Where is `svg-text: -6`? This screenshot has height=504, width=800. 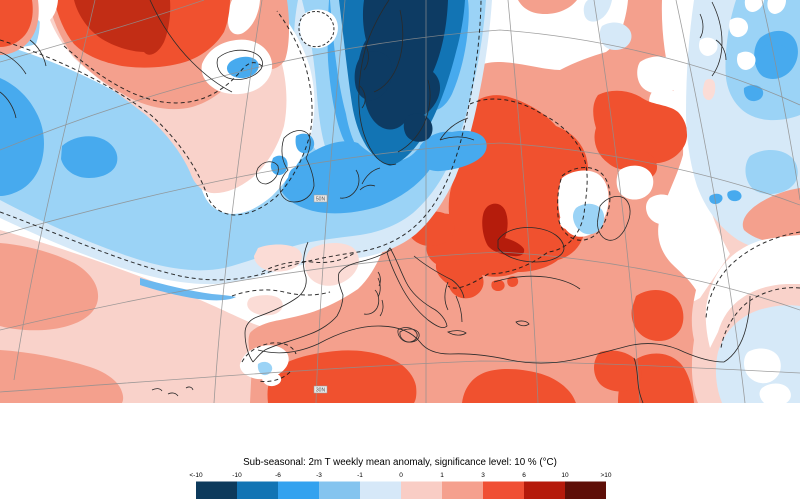
svg-text: -6 is located at coordinates (278, 475).